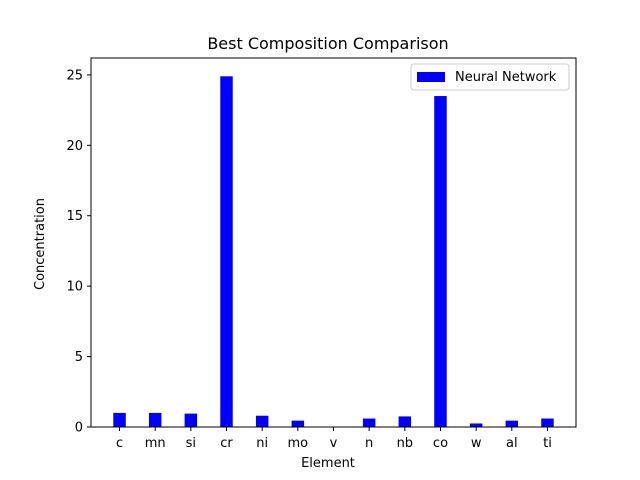  I want to click on bar-w, so click(476, 425).